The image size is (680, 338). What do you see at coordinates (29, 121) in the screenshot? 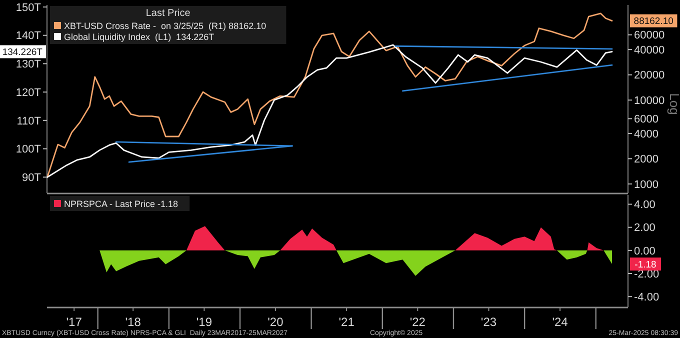
I see `y-tick-label: 110T` at bounding box center [29, 121].